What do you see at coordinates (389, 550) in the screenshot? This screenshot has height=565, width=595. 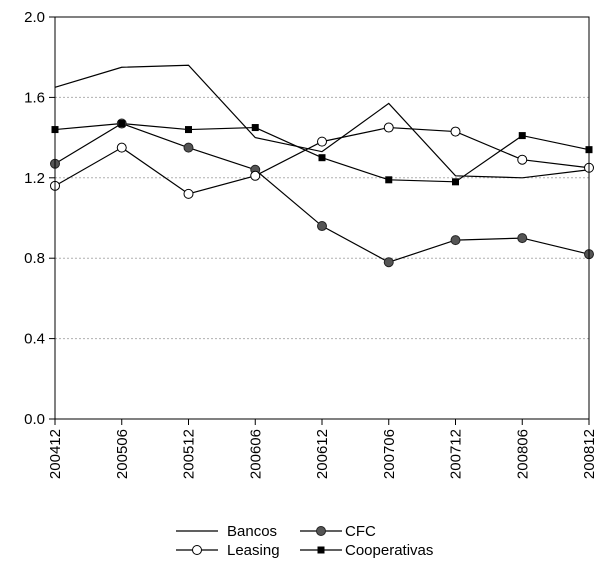 I see `legend-label-cooperativas: Cooperativas` at bounding box center [389, 550].